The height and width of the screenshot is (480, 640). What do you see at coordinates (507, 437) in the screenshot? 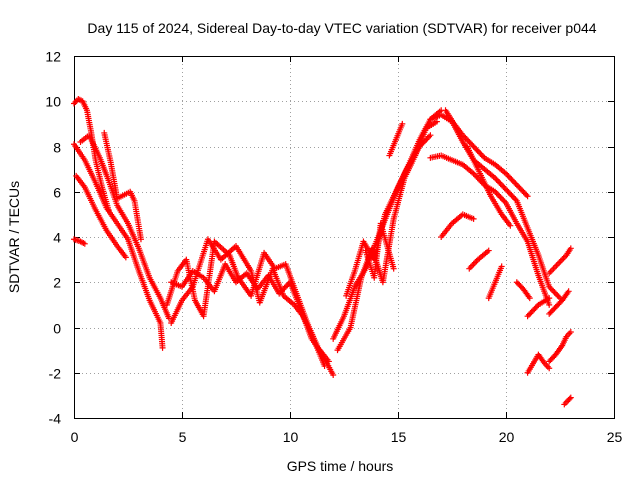
I see `x-tick-label: 20` at bounding box center [507, 437].